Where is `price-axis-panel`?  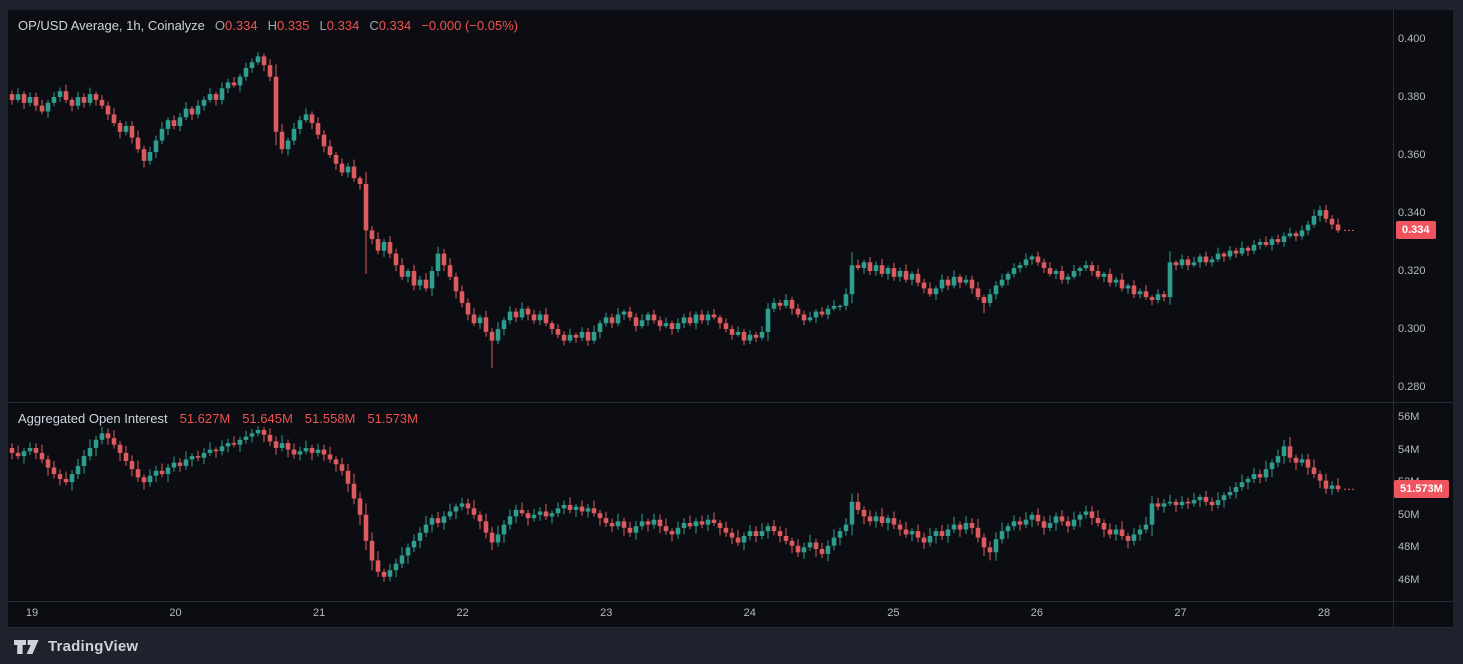
price-axis-panel is located at coordinates (1423, 206).